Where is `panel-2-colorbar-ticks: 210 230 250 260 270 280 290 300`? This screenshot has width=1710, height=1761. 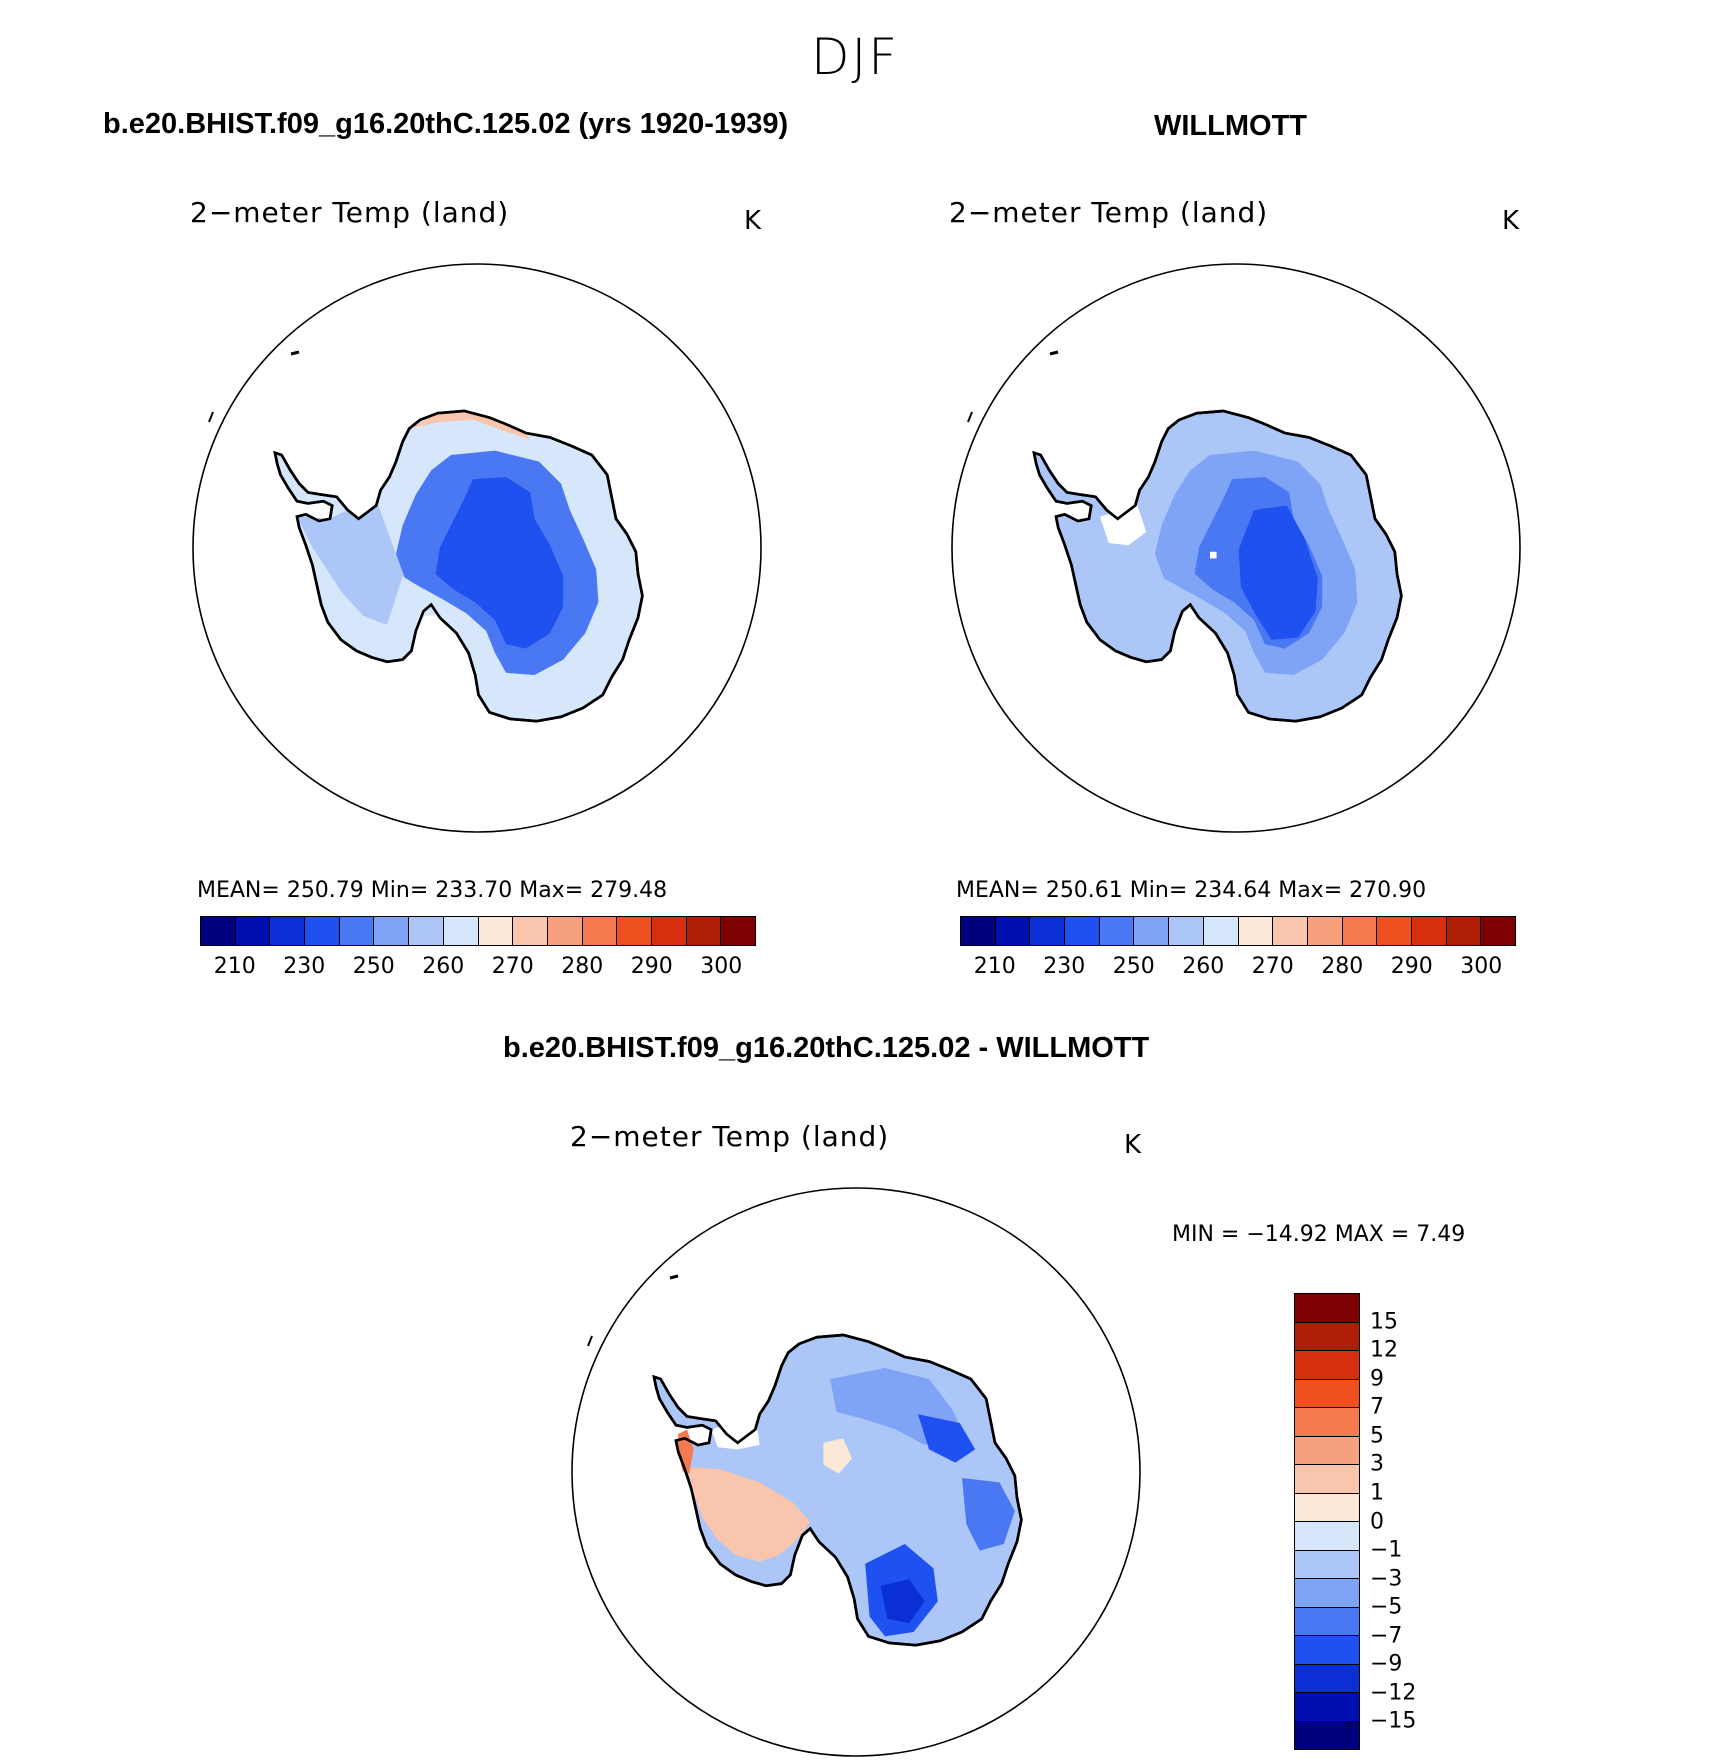 panel-2-colorbar-ticks: 210 230 250 260 270 280 290 300 is located at coordinates (1238, 969).